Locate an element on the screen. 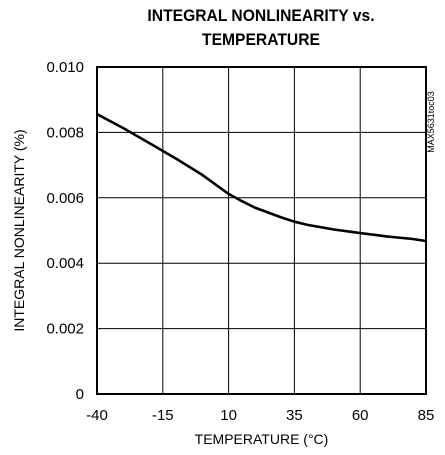  y-tick-label: 0 is located at coordinates (80, 394).